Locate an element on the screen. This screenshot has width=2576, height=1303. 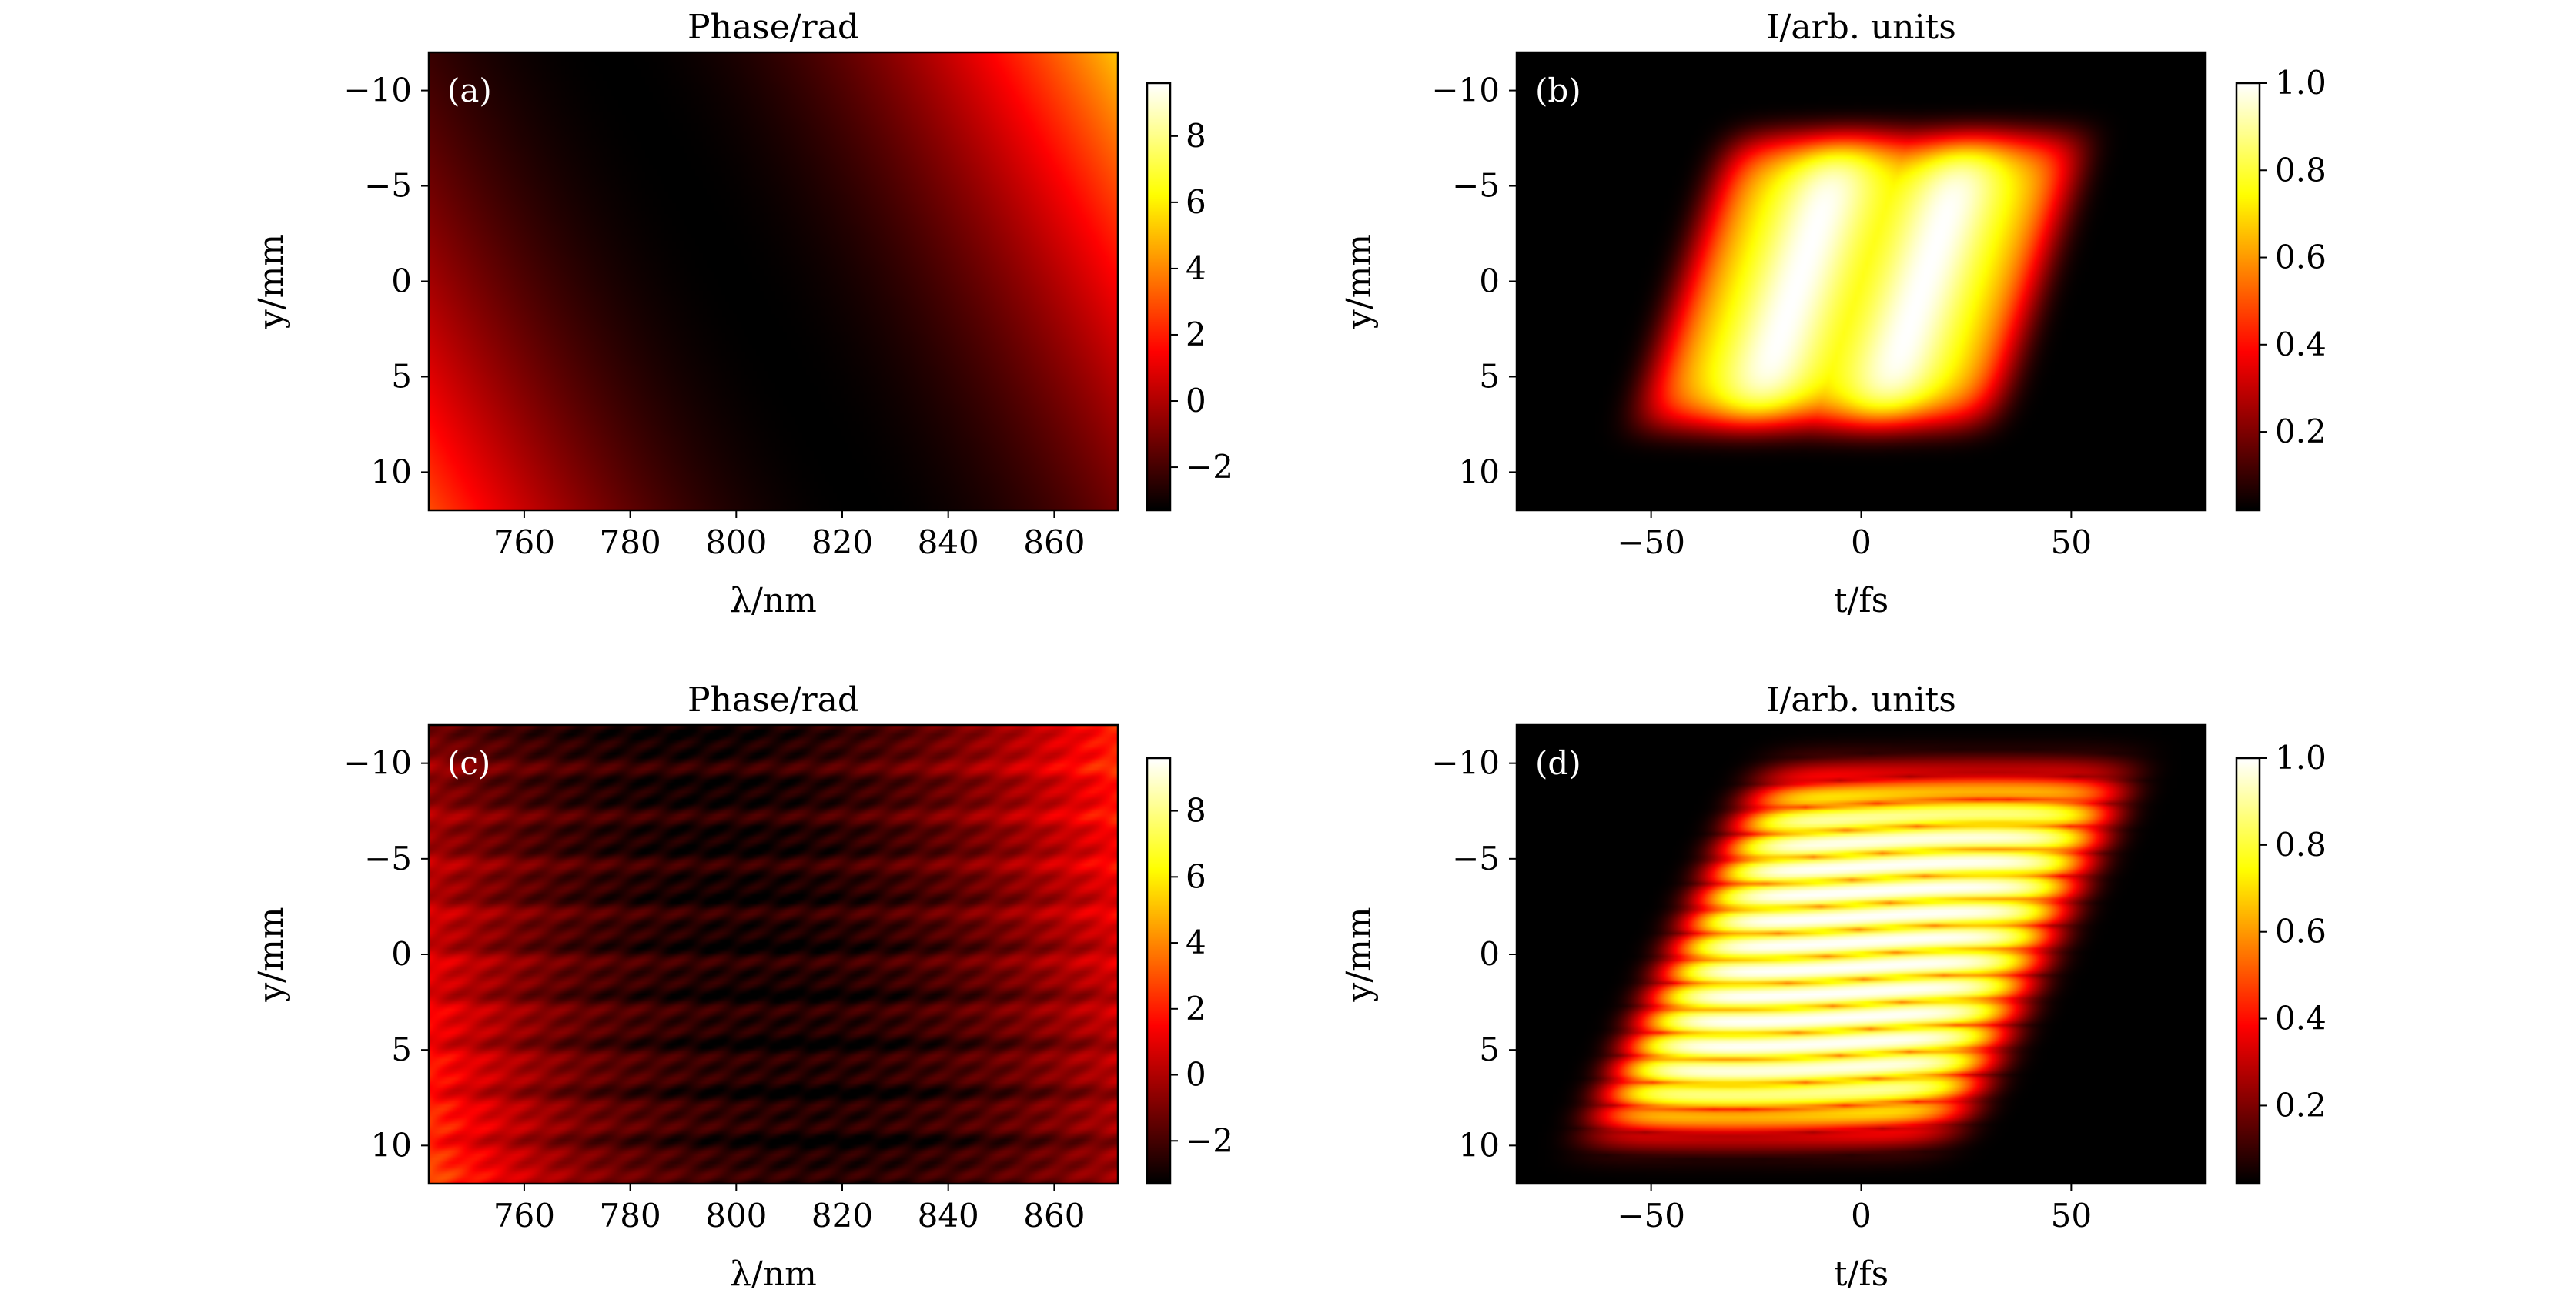
panel-label: (d) is located at coordinates (1558, 763).